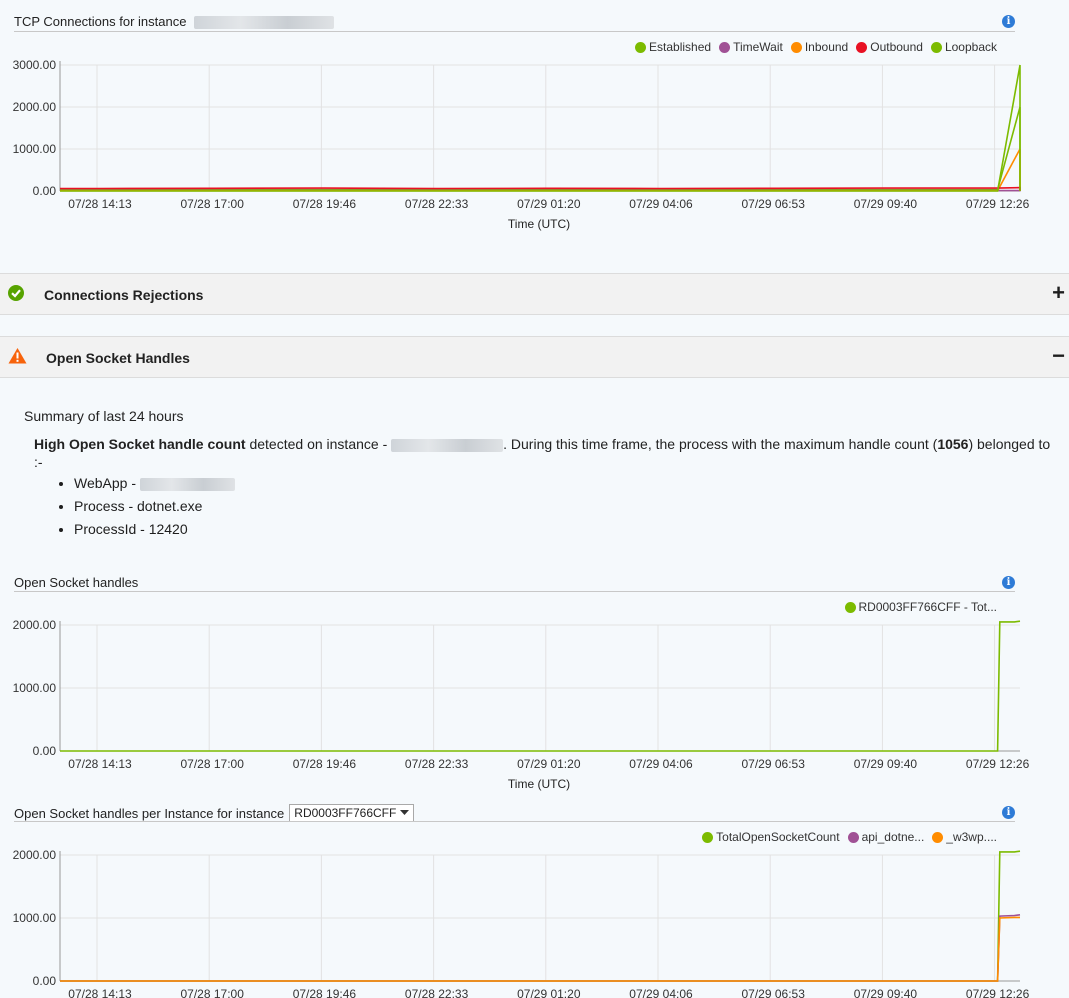  I want to click on legend-label: Established, so click(680, 47).